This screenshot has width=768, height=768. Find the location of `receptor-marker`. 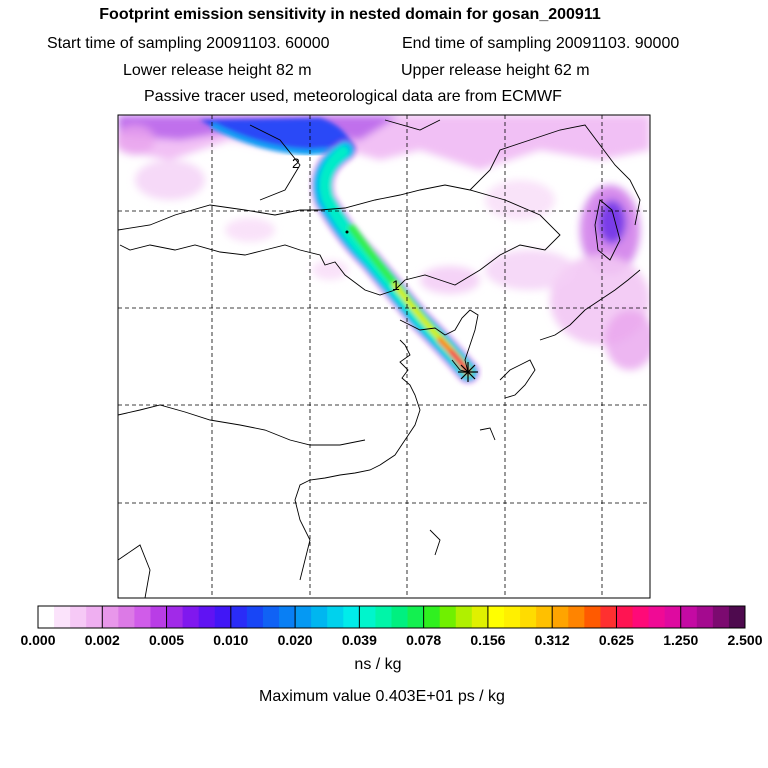

receptor-marker is located at coordinates (468, 372).